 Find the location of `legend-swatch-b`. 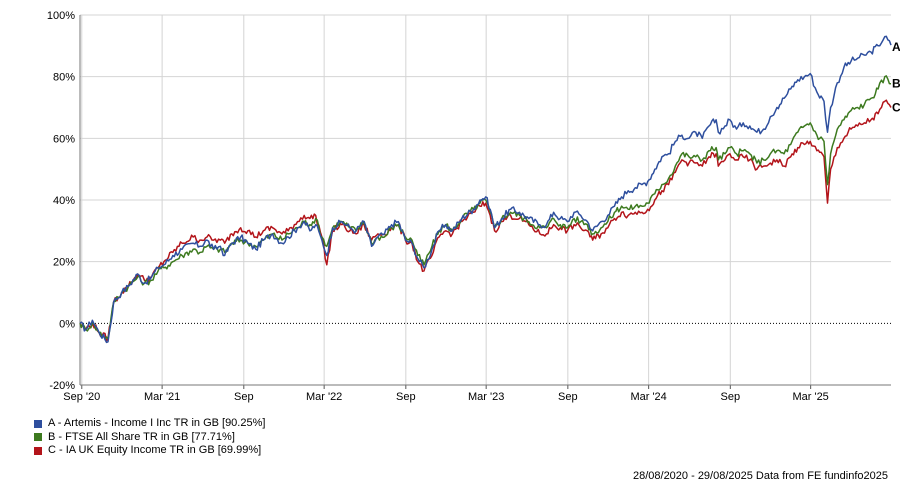

legend-swatch-b is located at coordinates (38, 437).